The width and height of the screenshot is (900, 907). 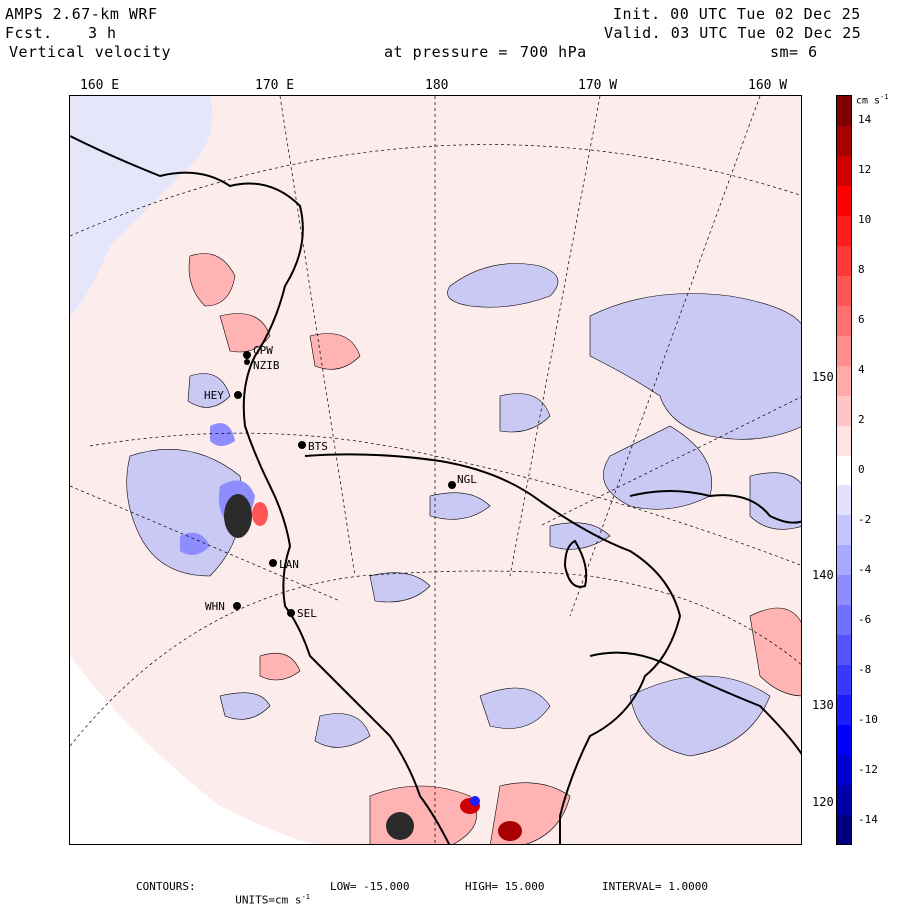 I want to click on valid-time: Valid. 03 UTC Tue 02 Dec 25, so click(x=733, y=33).